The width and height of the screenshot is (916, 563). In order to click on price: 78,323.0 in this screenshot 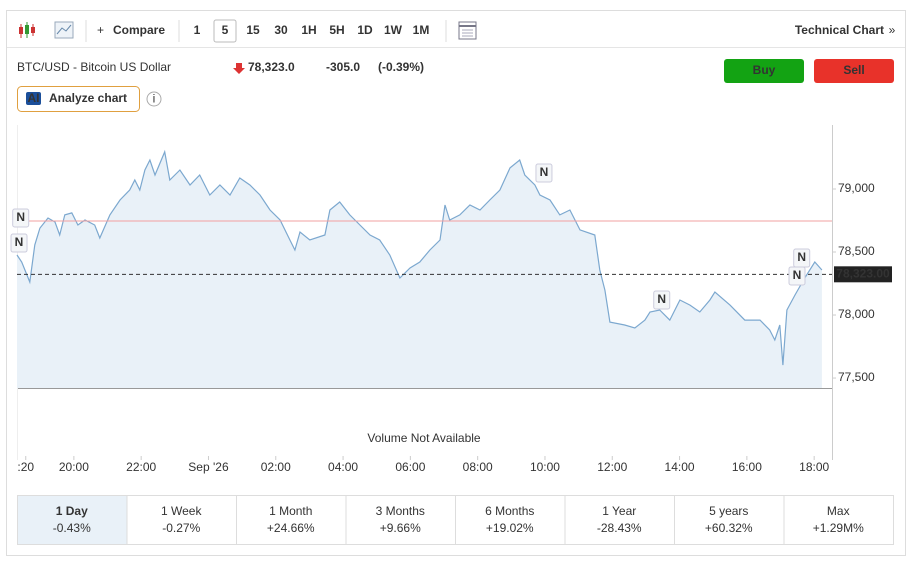, I will do `click(271, 67)`.